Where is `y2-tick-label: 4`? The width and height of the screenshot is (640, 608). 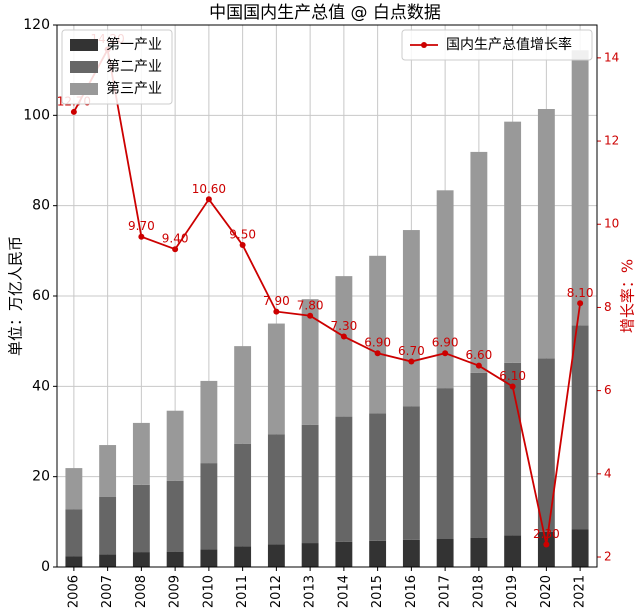 y2-tick-label: 4 is located at coordinates (608, 473).